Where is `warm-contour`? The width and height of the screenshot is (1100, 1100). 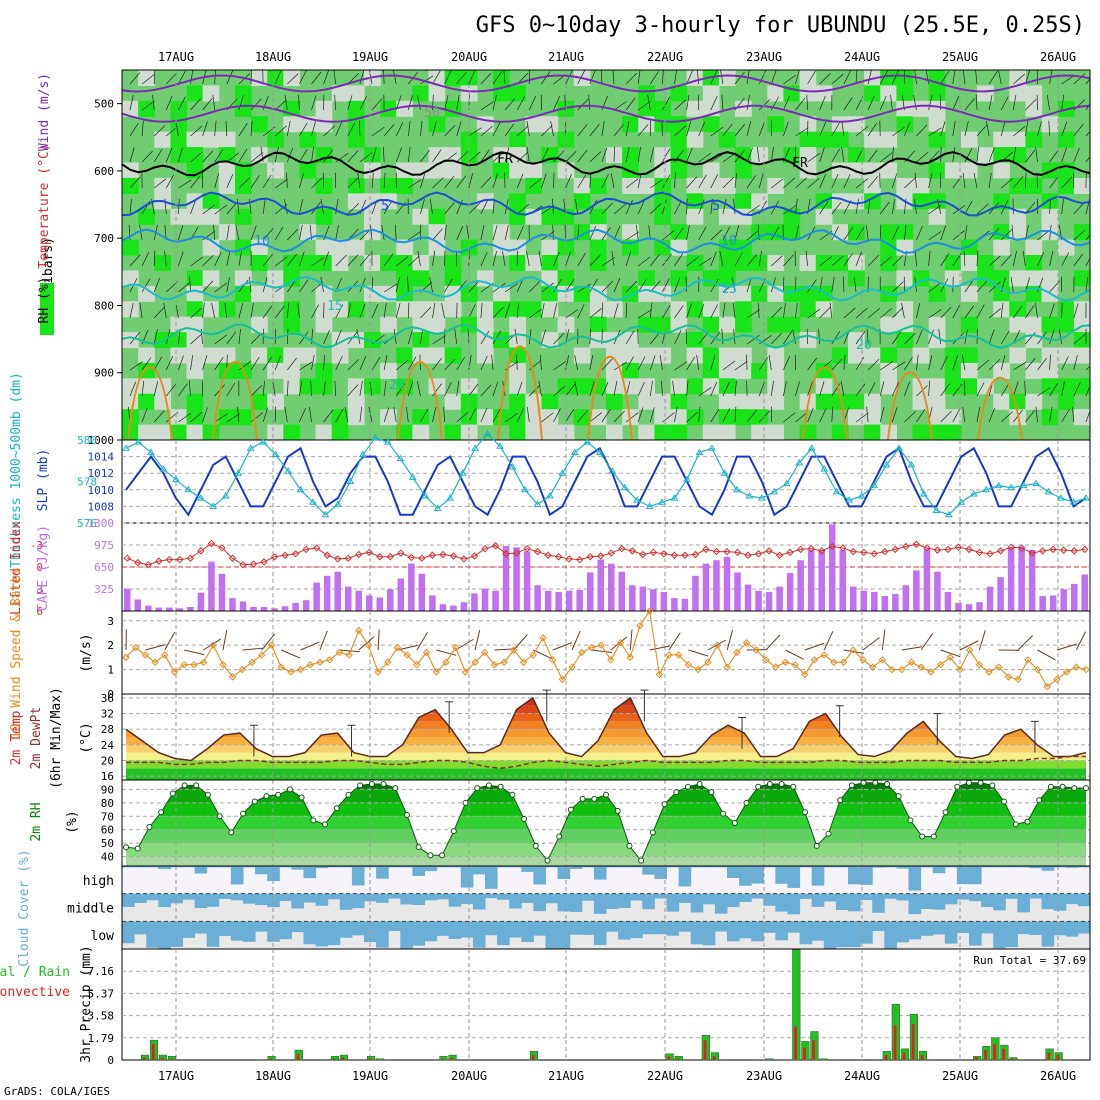
warm-contour is located at coordinates (420, 400).